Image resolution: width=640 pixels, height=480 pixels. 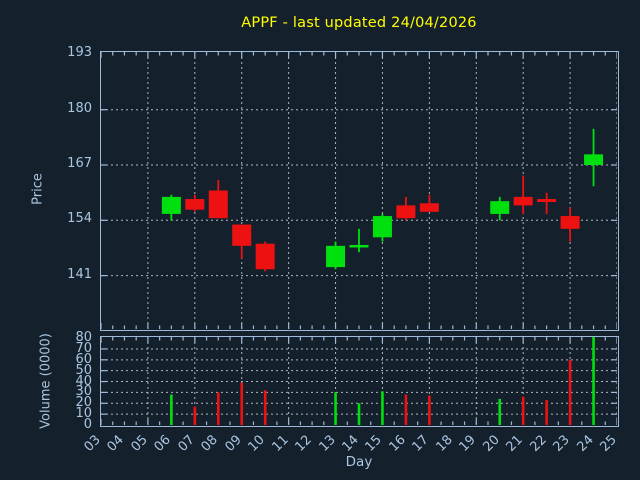 What do you see at coordinates (83, 359) in the screenshot?
I see `volume-tick-label: 60` at bounding box center [83, 359].